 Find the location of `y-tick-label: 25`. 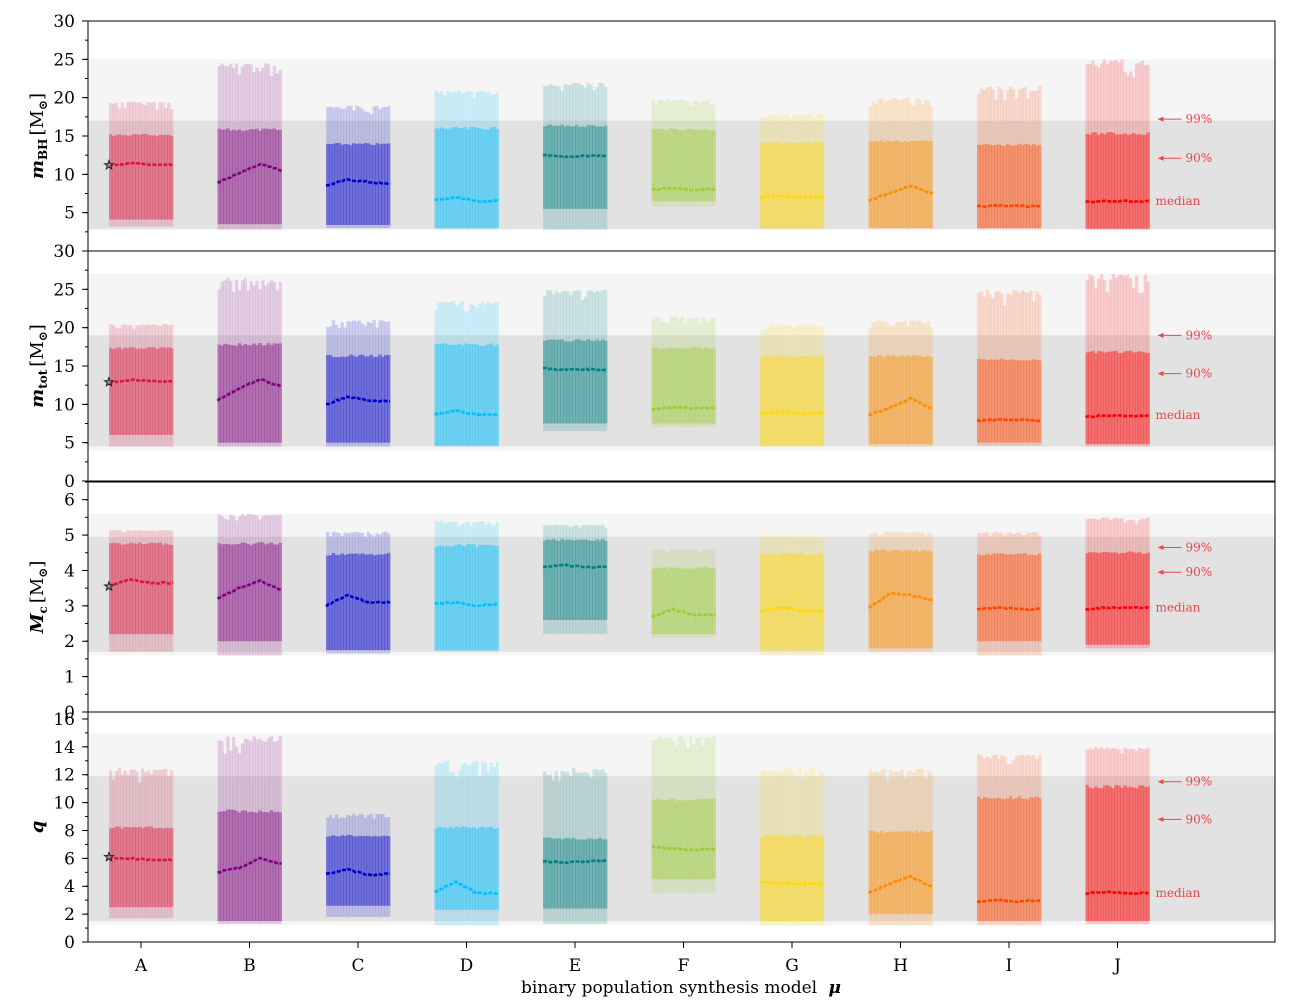

y-tick-label: 25 is located at coordinates (64, 60).